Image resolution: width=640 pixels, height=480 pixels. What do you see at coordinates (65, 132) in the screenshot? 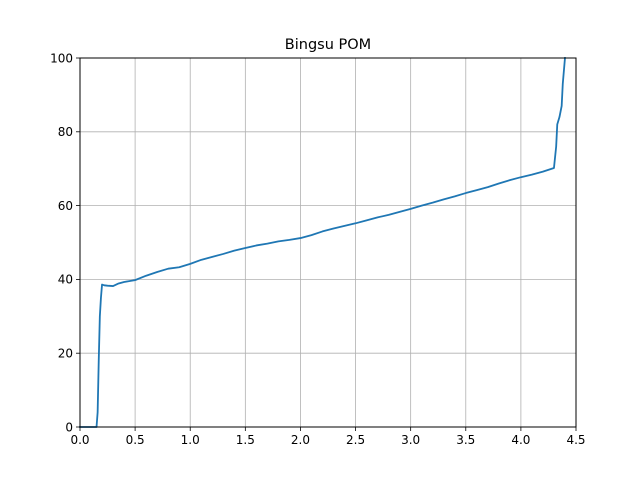
I see `y-tick-label: 80` at bounding box center [65, 132].